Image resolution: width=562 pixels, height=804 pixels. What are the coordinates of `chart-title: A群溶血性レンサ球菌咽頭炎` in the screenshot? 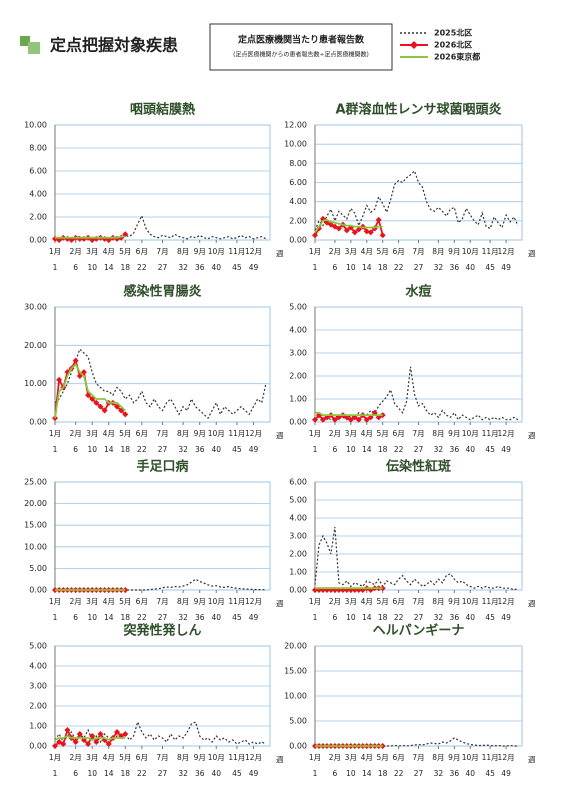 It's located at (418, 110).